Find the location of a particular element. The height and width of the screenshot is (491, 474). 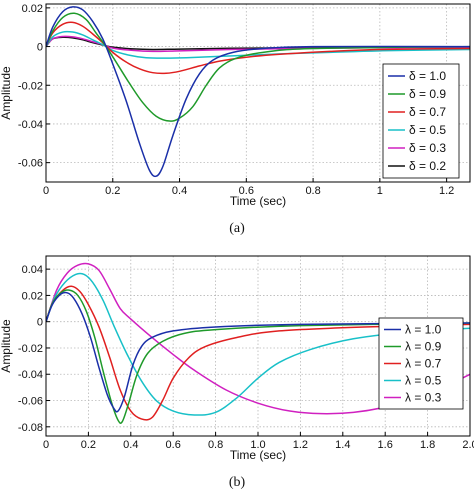

x-tick-label: 1.6 is located at coordinates (385, 445).